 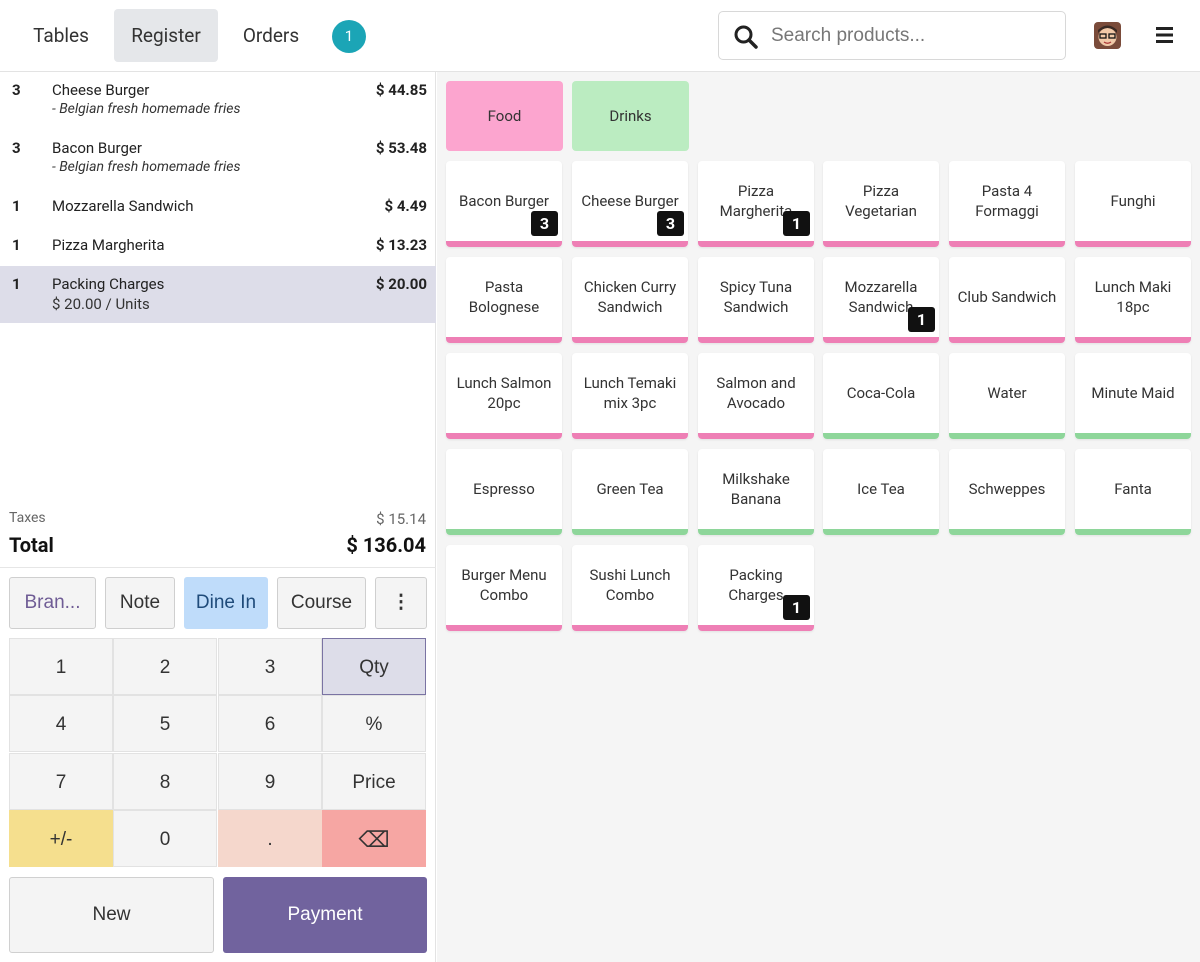 I want to click on product-card: Milkshake Banana, so click(x=756, y=492).